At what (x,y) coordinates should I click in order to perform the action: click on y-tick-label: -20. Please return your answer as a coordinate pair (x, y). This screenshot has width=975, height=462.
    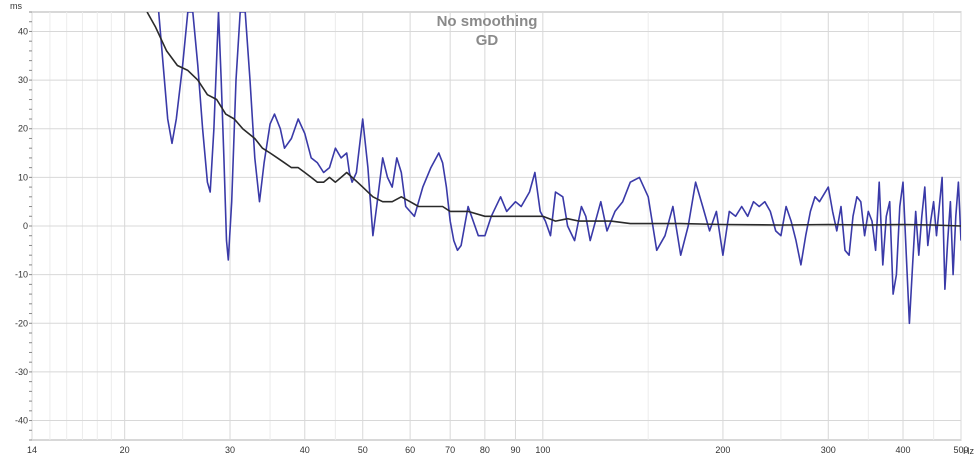
    Looking at the image, I should click on (21, 323).